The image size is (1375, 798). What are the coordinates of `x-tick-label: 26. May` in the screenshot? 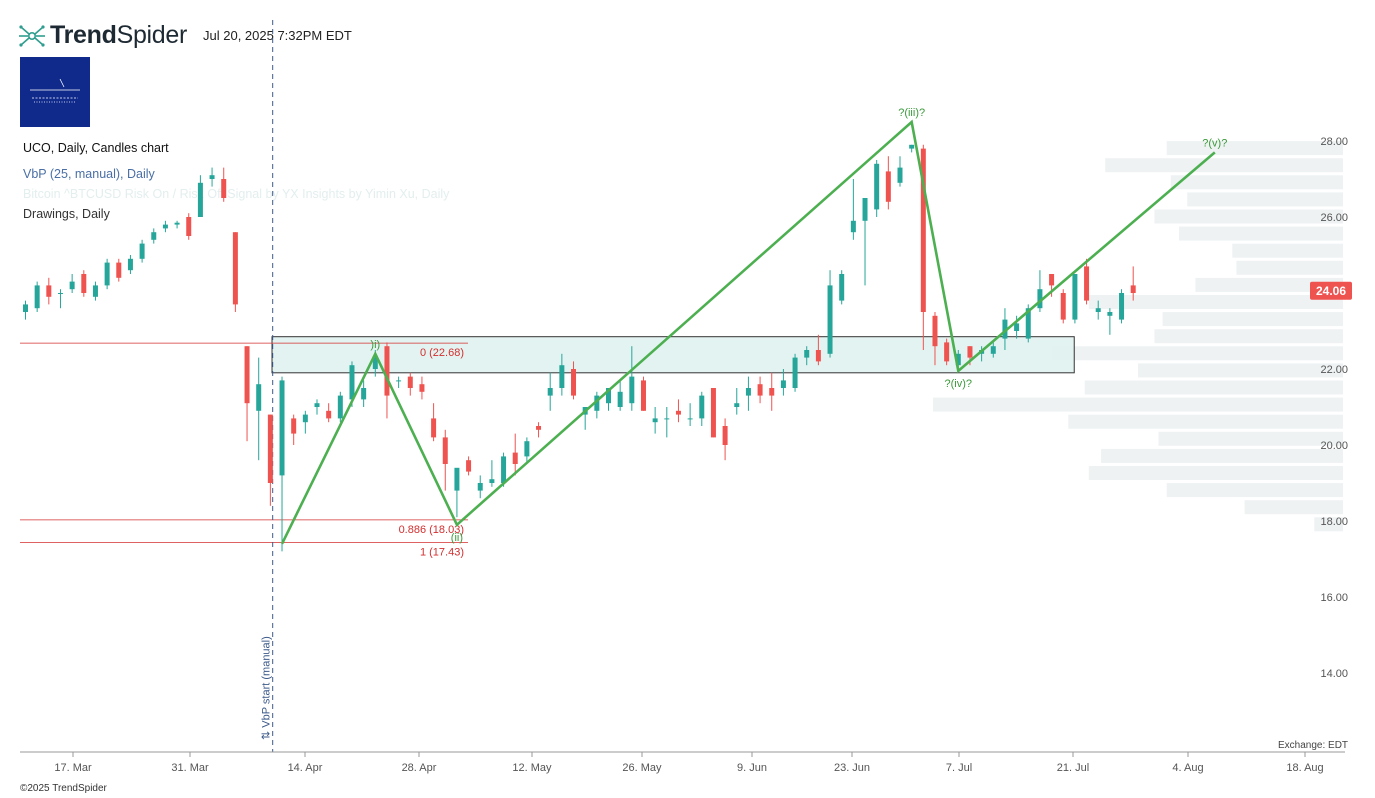 It's located at (642, 768).